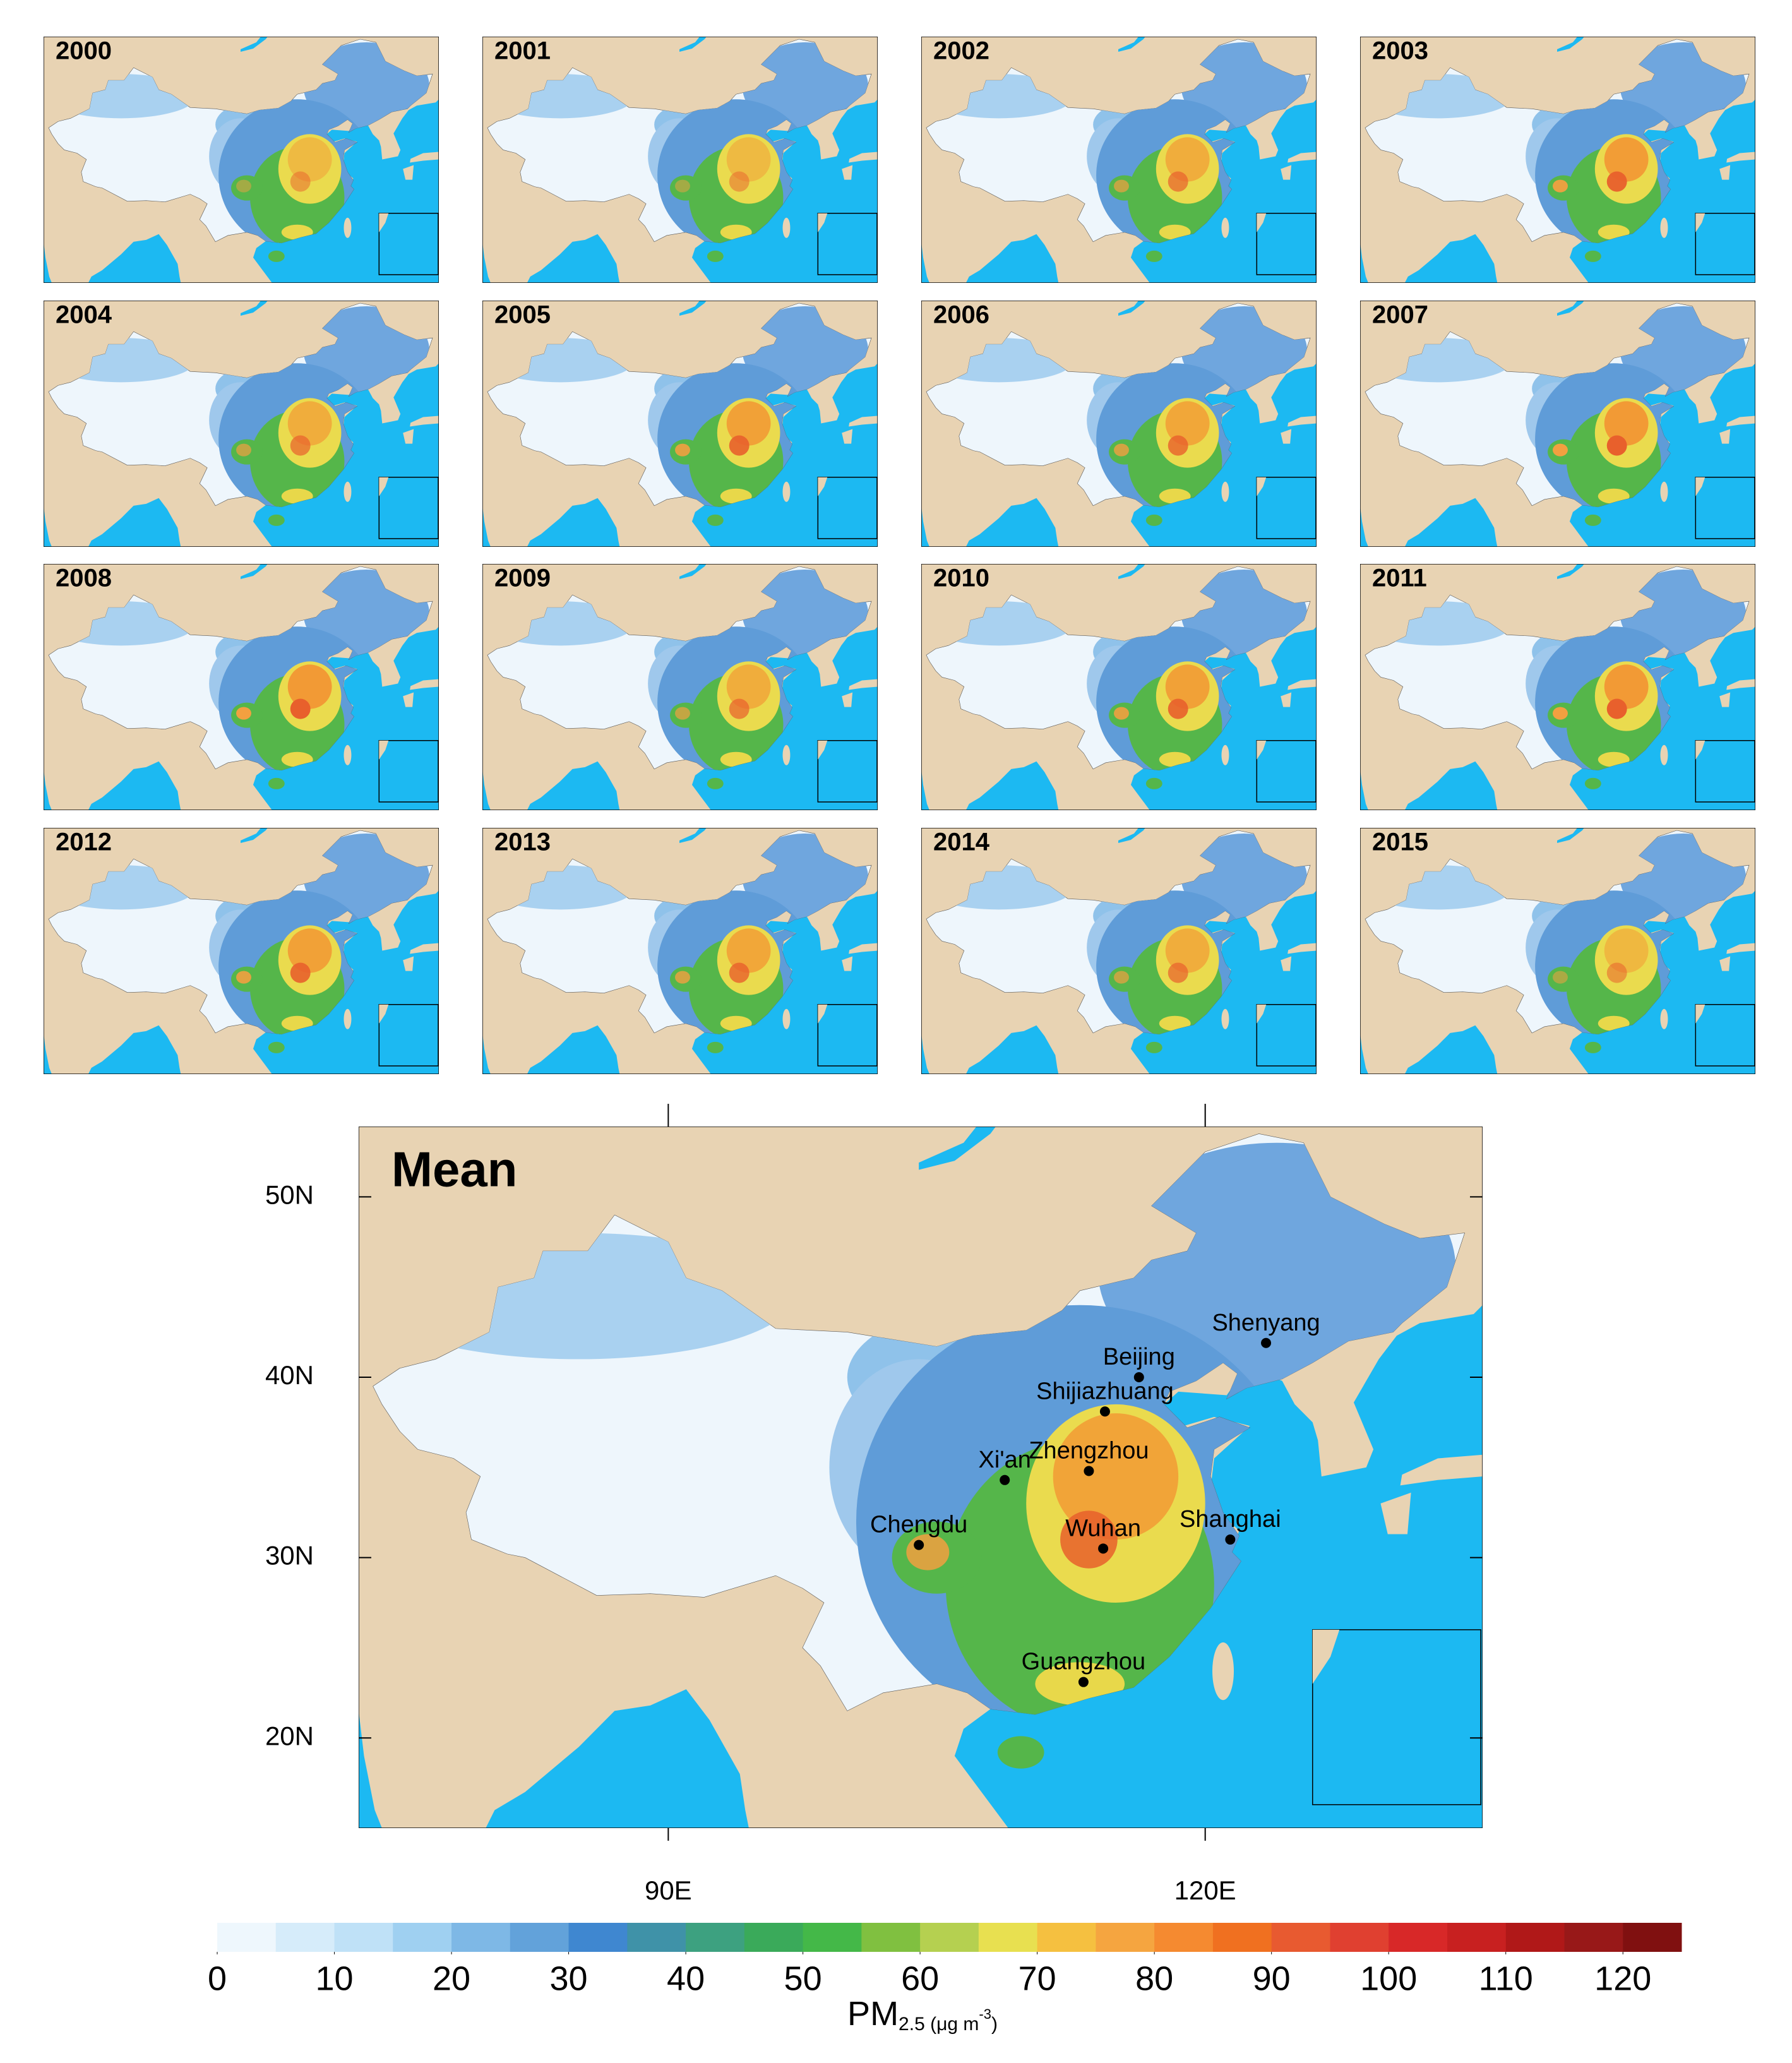 The height and width of the screenshot is (2063, 1792). I want to click on lat-label: 30N, so click(289, 1556).